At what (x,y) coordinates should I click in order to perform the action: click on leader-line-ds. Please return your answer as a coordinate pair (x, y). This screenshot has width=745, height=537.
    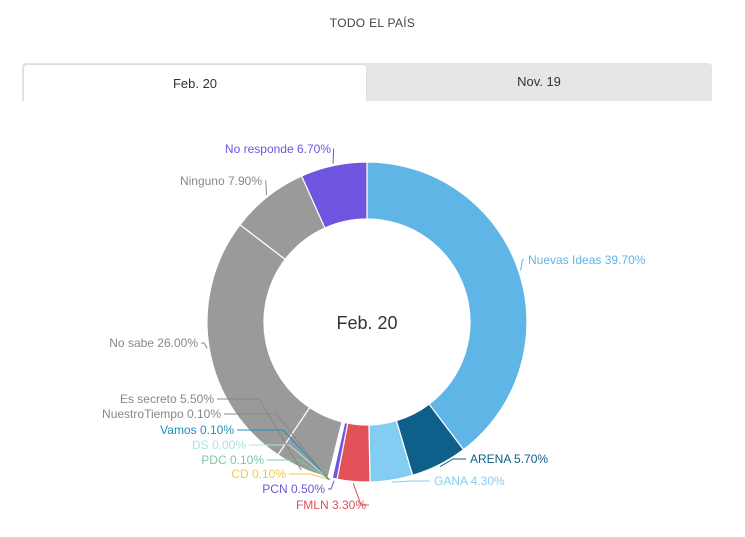
    Looking at the image, I should click on (290, 462).